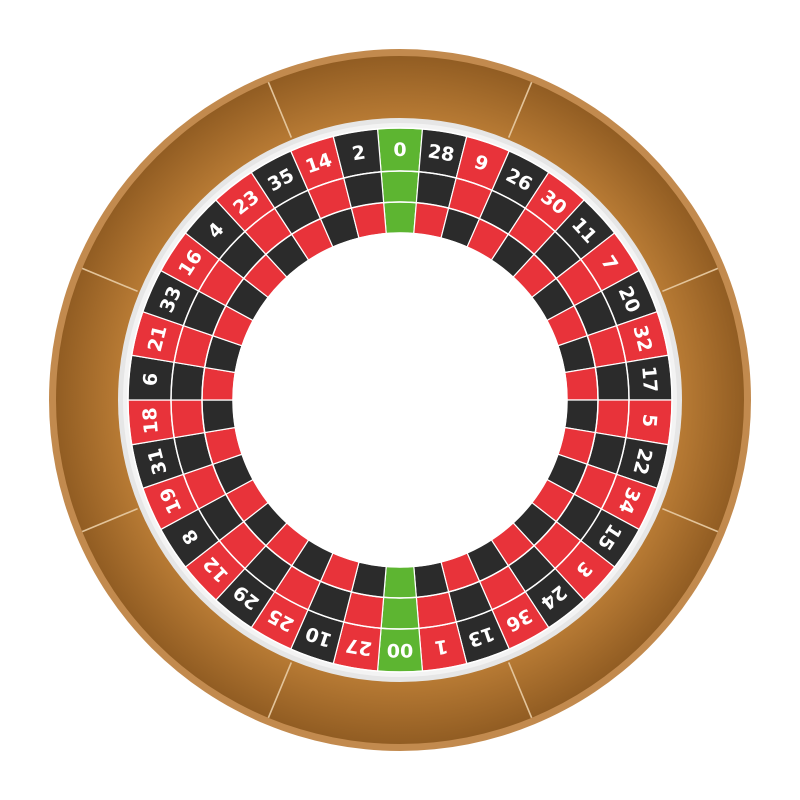 The image size is (800, 800). Describe the element at coordinates (649, 420) in the screenshot. I see `pocket-number-label: 5` at that location.